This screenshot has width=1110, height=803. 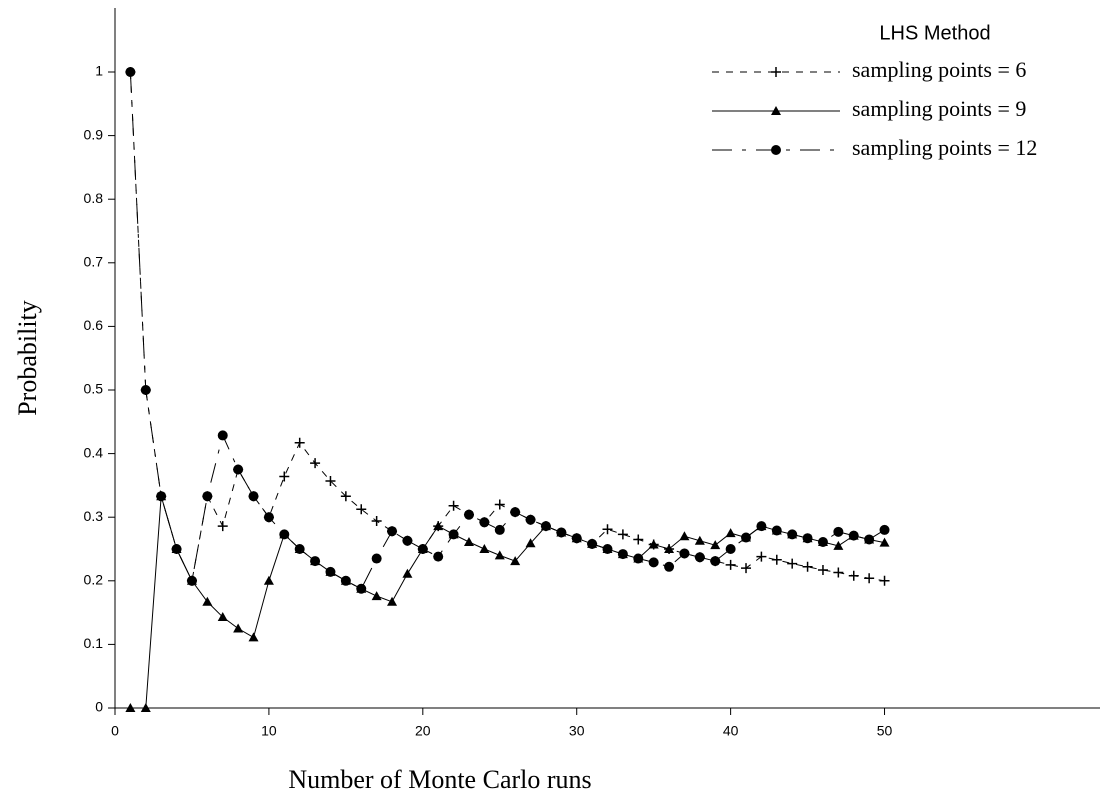 What do you see at coordinates (99, 71) in the screenshot?
I see `y-tick-label: 1` at bounding box center [99, 71].